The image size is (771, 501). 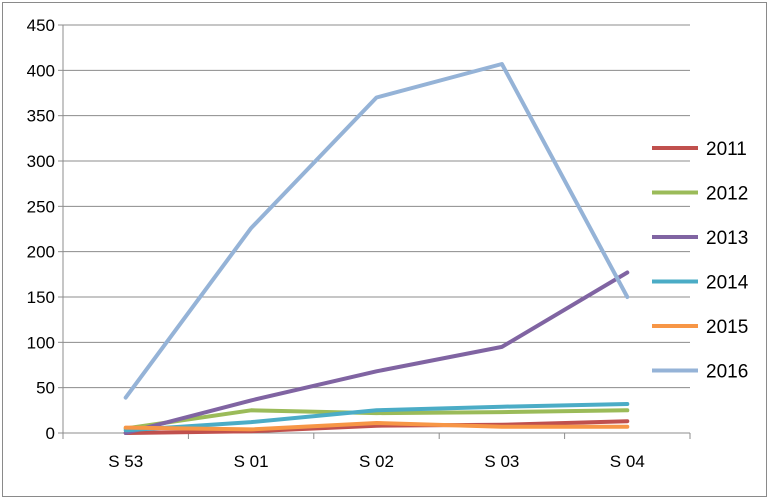 What do you see at coordinates (251, 461) in the screenshot?
I see `x-tick-label: S 01` at bounding box center [251, 461].